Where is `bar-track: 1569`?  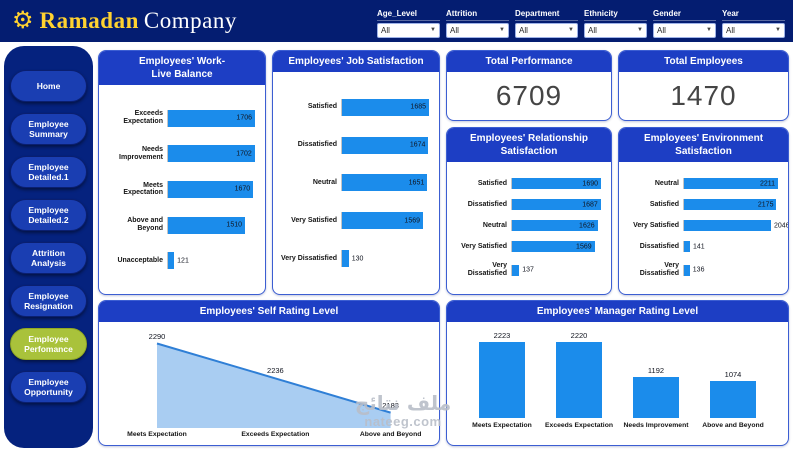 bar-track: 1569 is located at coordinates (556, 247).